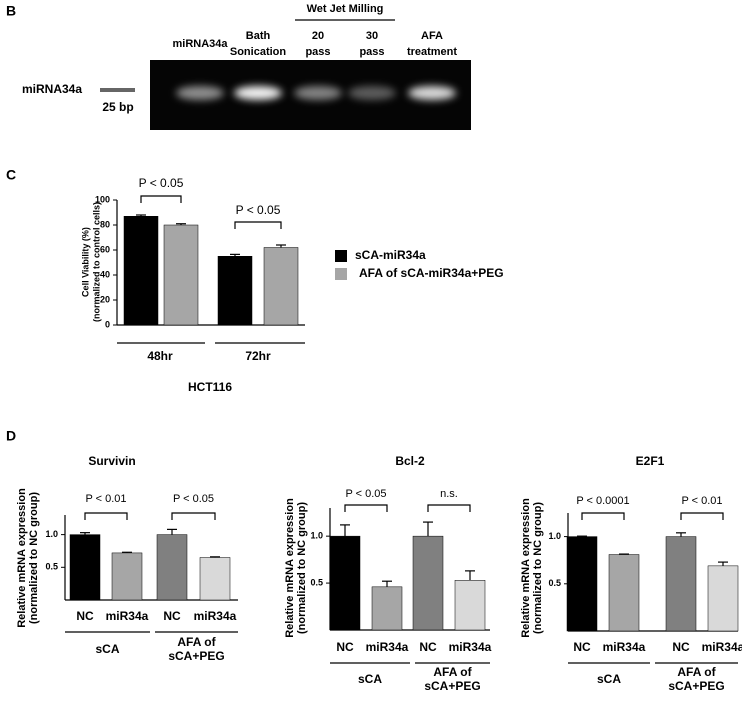  What do you see at coordinates (117, 107) in the screenshot?
I see `marker-size: 25 bp` at bounding box center [117, 107].